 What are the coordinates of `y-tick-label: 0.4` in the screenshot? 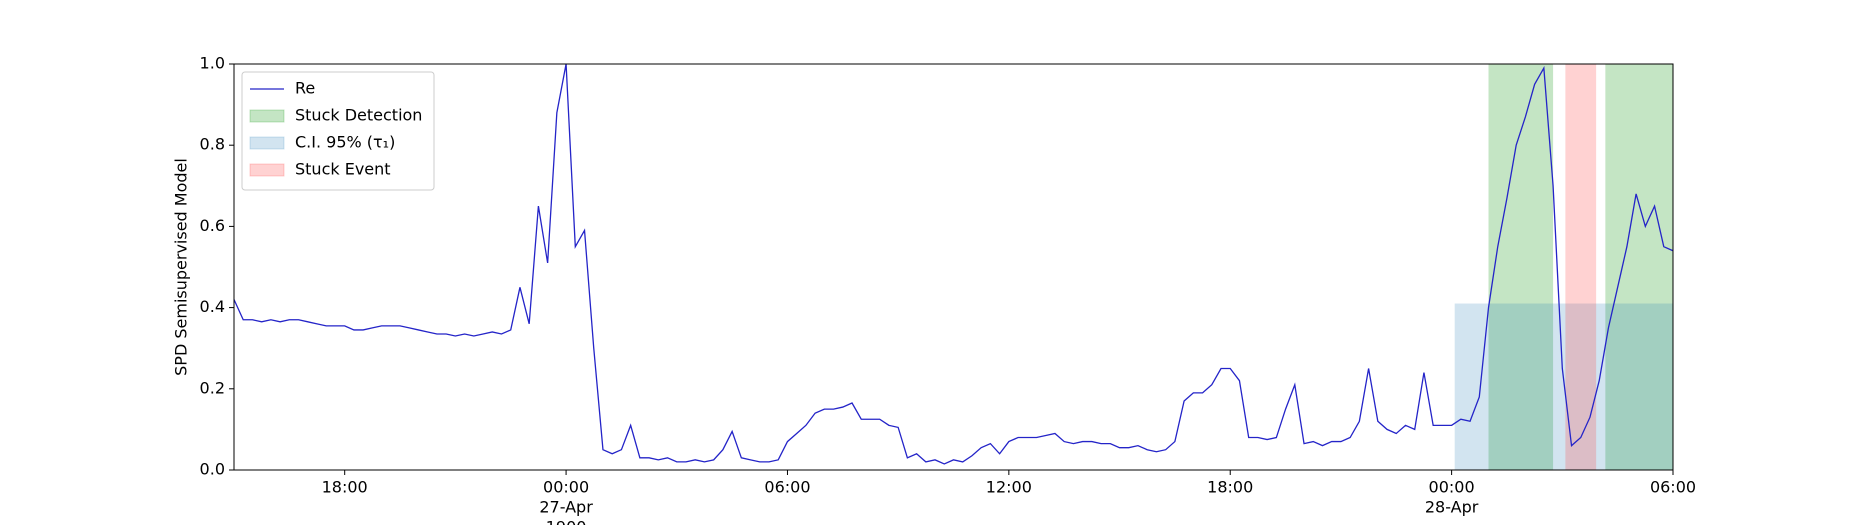 It's located at (212, 306).